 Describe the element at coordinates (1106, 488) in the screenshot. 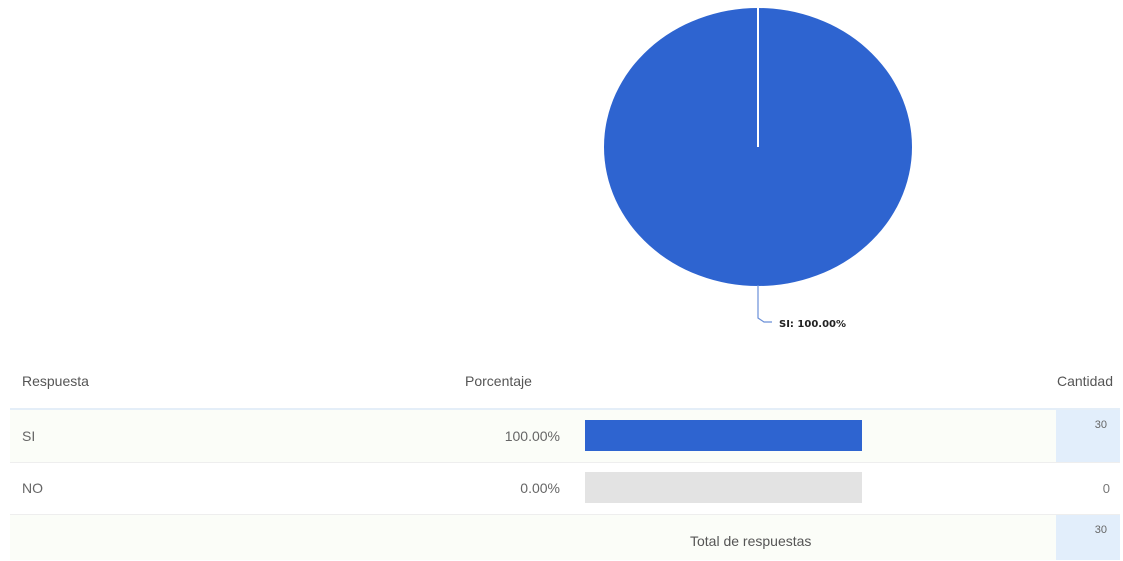

I see `row-no-count: 0` at that location.